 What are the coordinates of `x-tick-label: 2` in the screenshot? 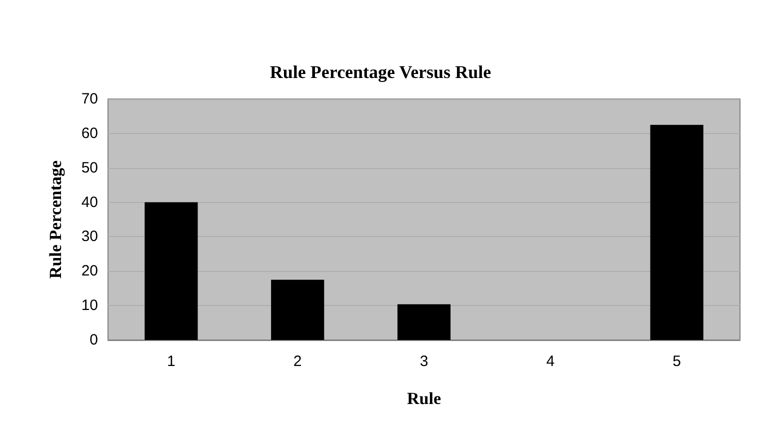 It's located at (297, 361).